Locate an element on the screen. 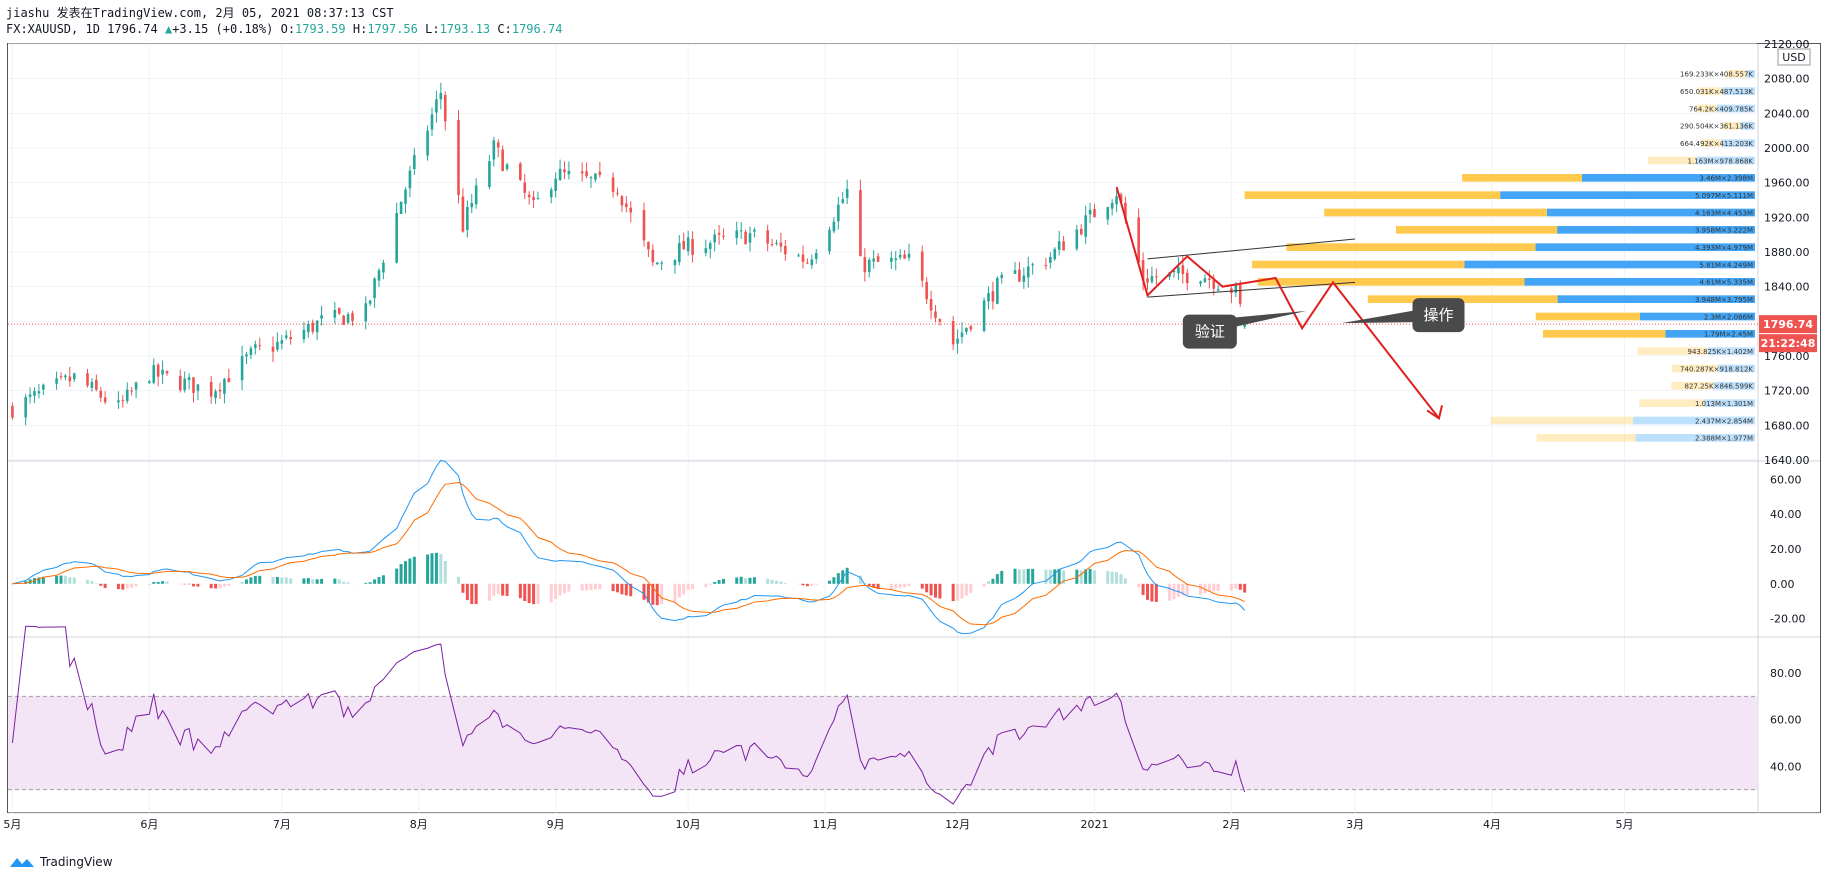  open-value: 1793.59 is located at coordinates (320, 29).